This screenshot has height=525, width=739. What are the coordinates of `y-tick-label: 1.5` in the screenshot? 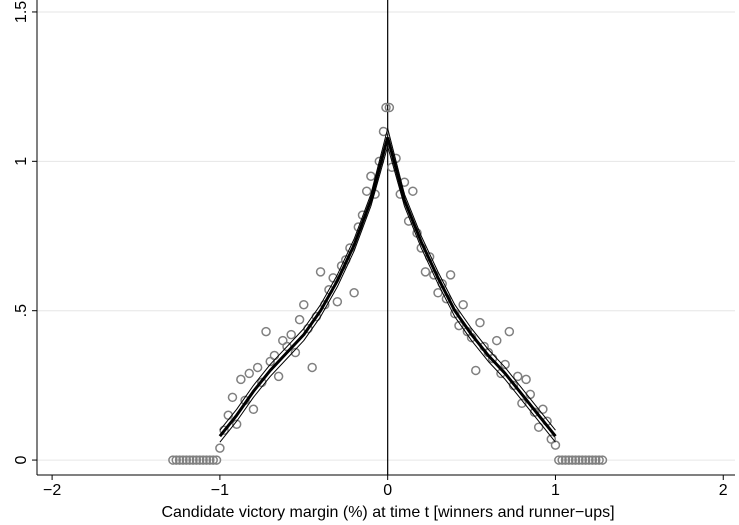 It's located at (21, 12).